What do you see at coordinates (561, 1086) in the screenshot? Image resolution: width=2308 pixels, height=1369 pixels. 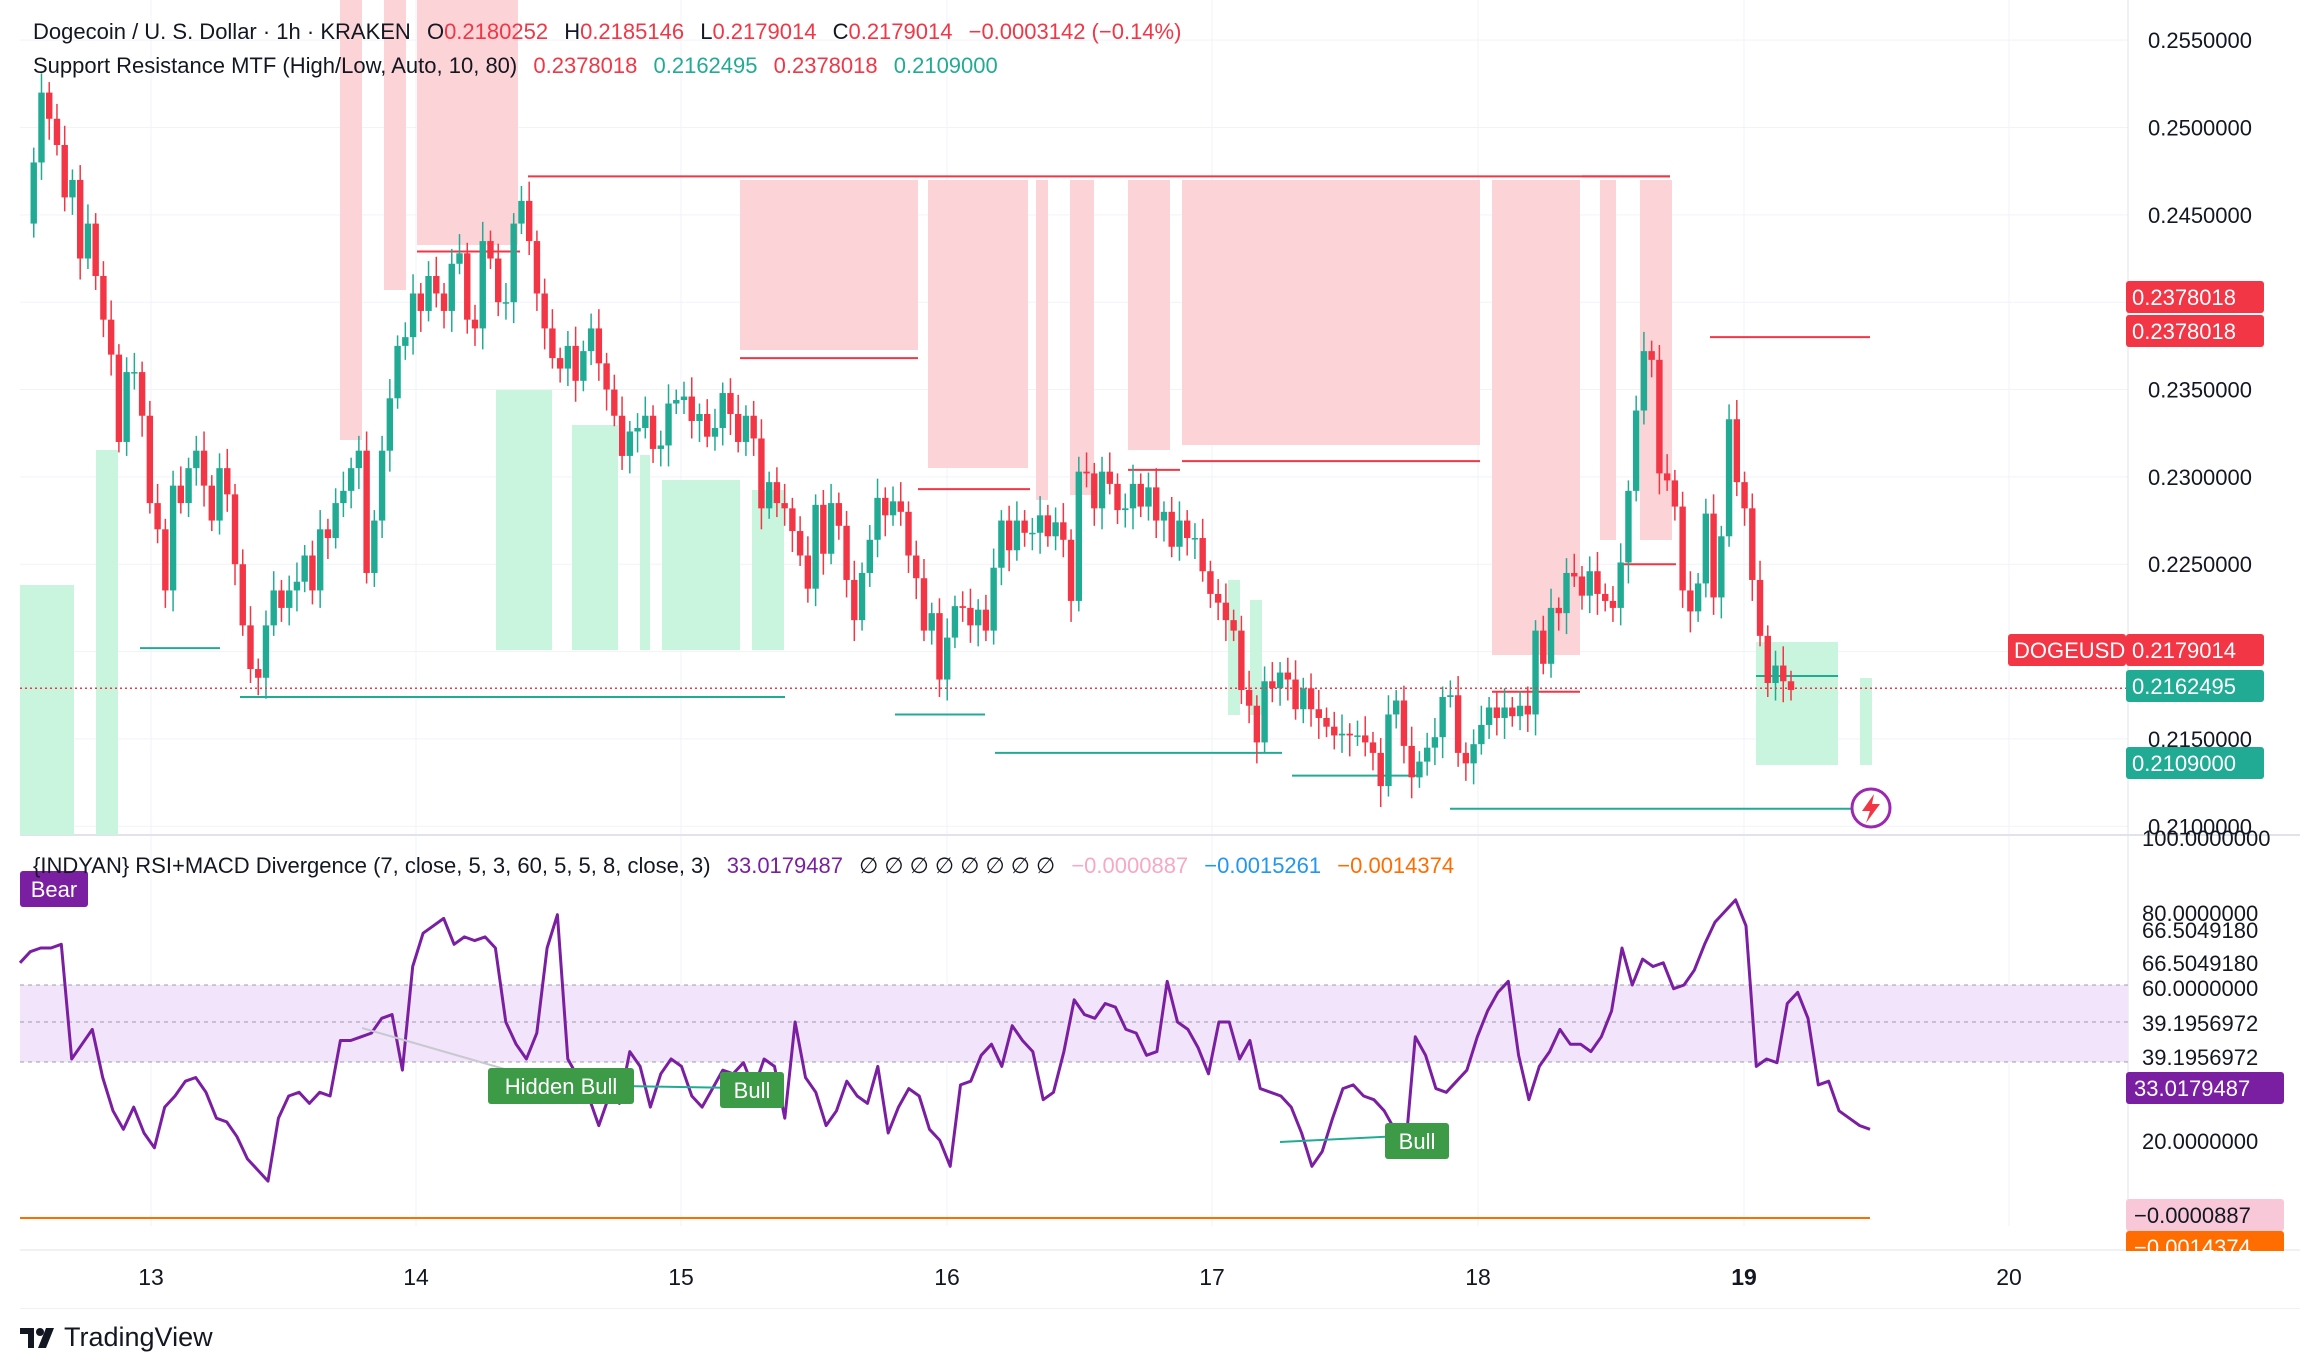 I see `divergence-label` at bounding box center [561, 1086].